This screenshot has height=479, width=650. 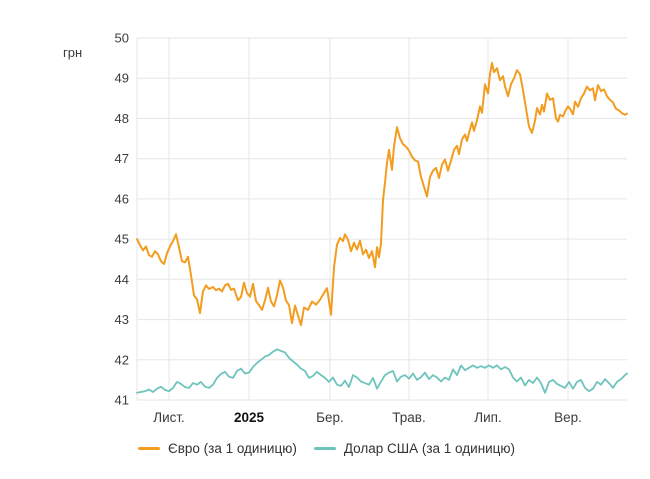 I want to click on x-tick-label: Бер., so click(x=330, y=417).